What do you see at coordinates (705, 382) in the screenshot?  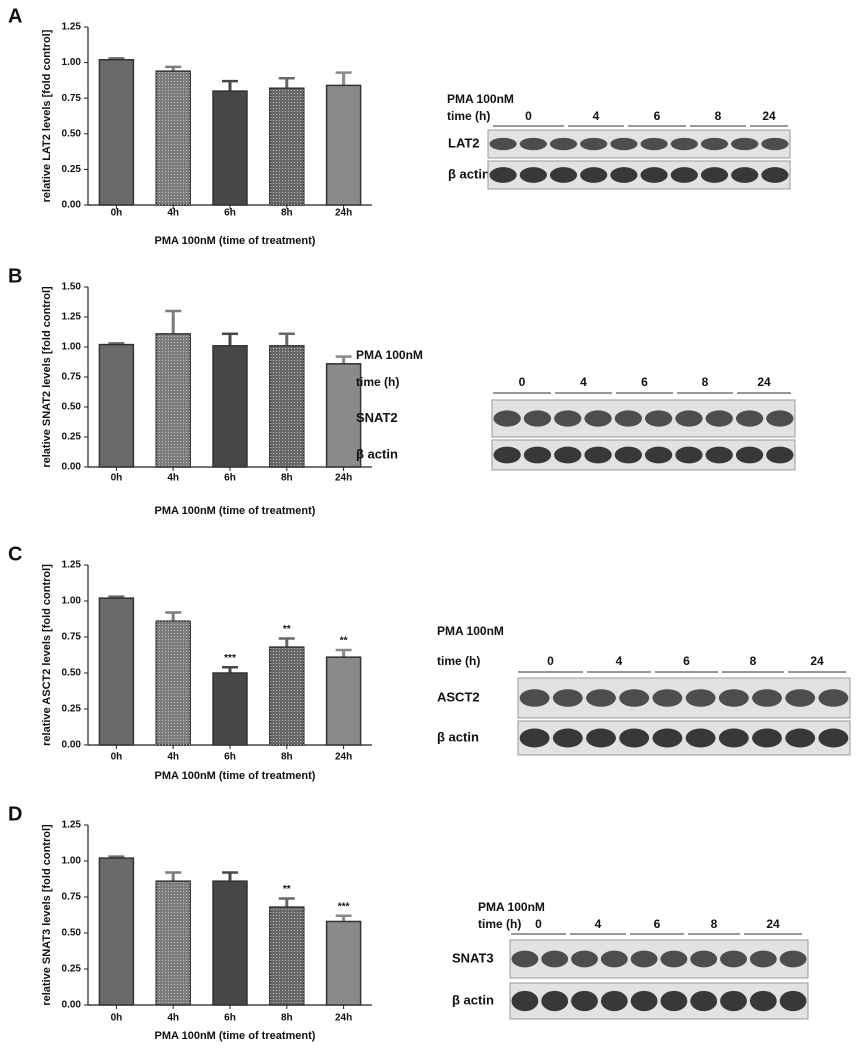 I see `blot-time: 8` at bounding box center [705, 382].